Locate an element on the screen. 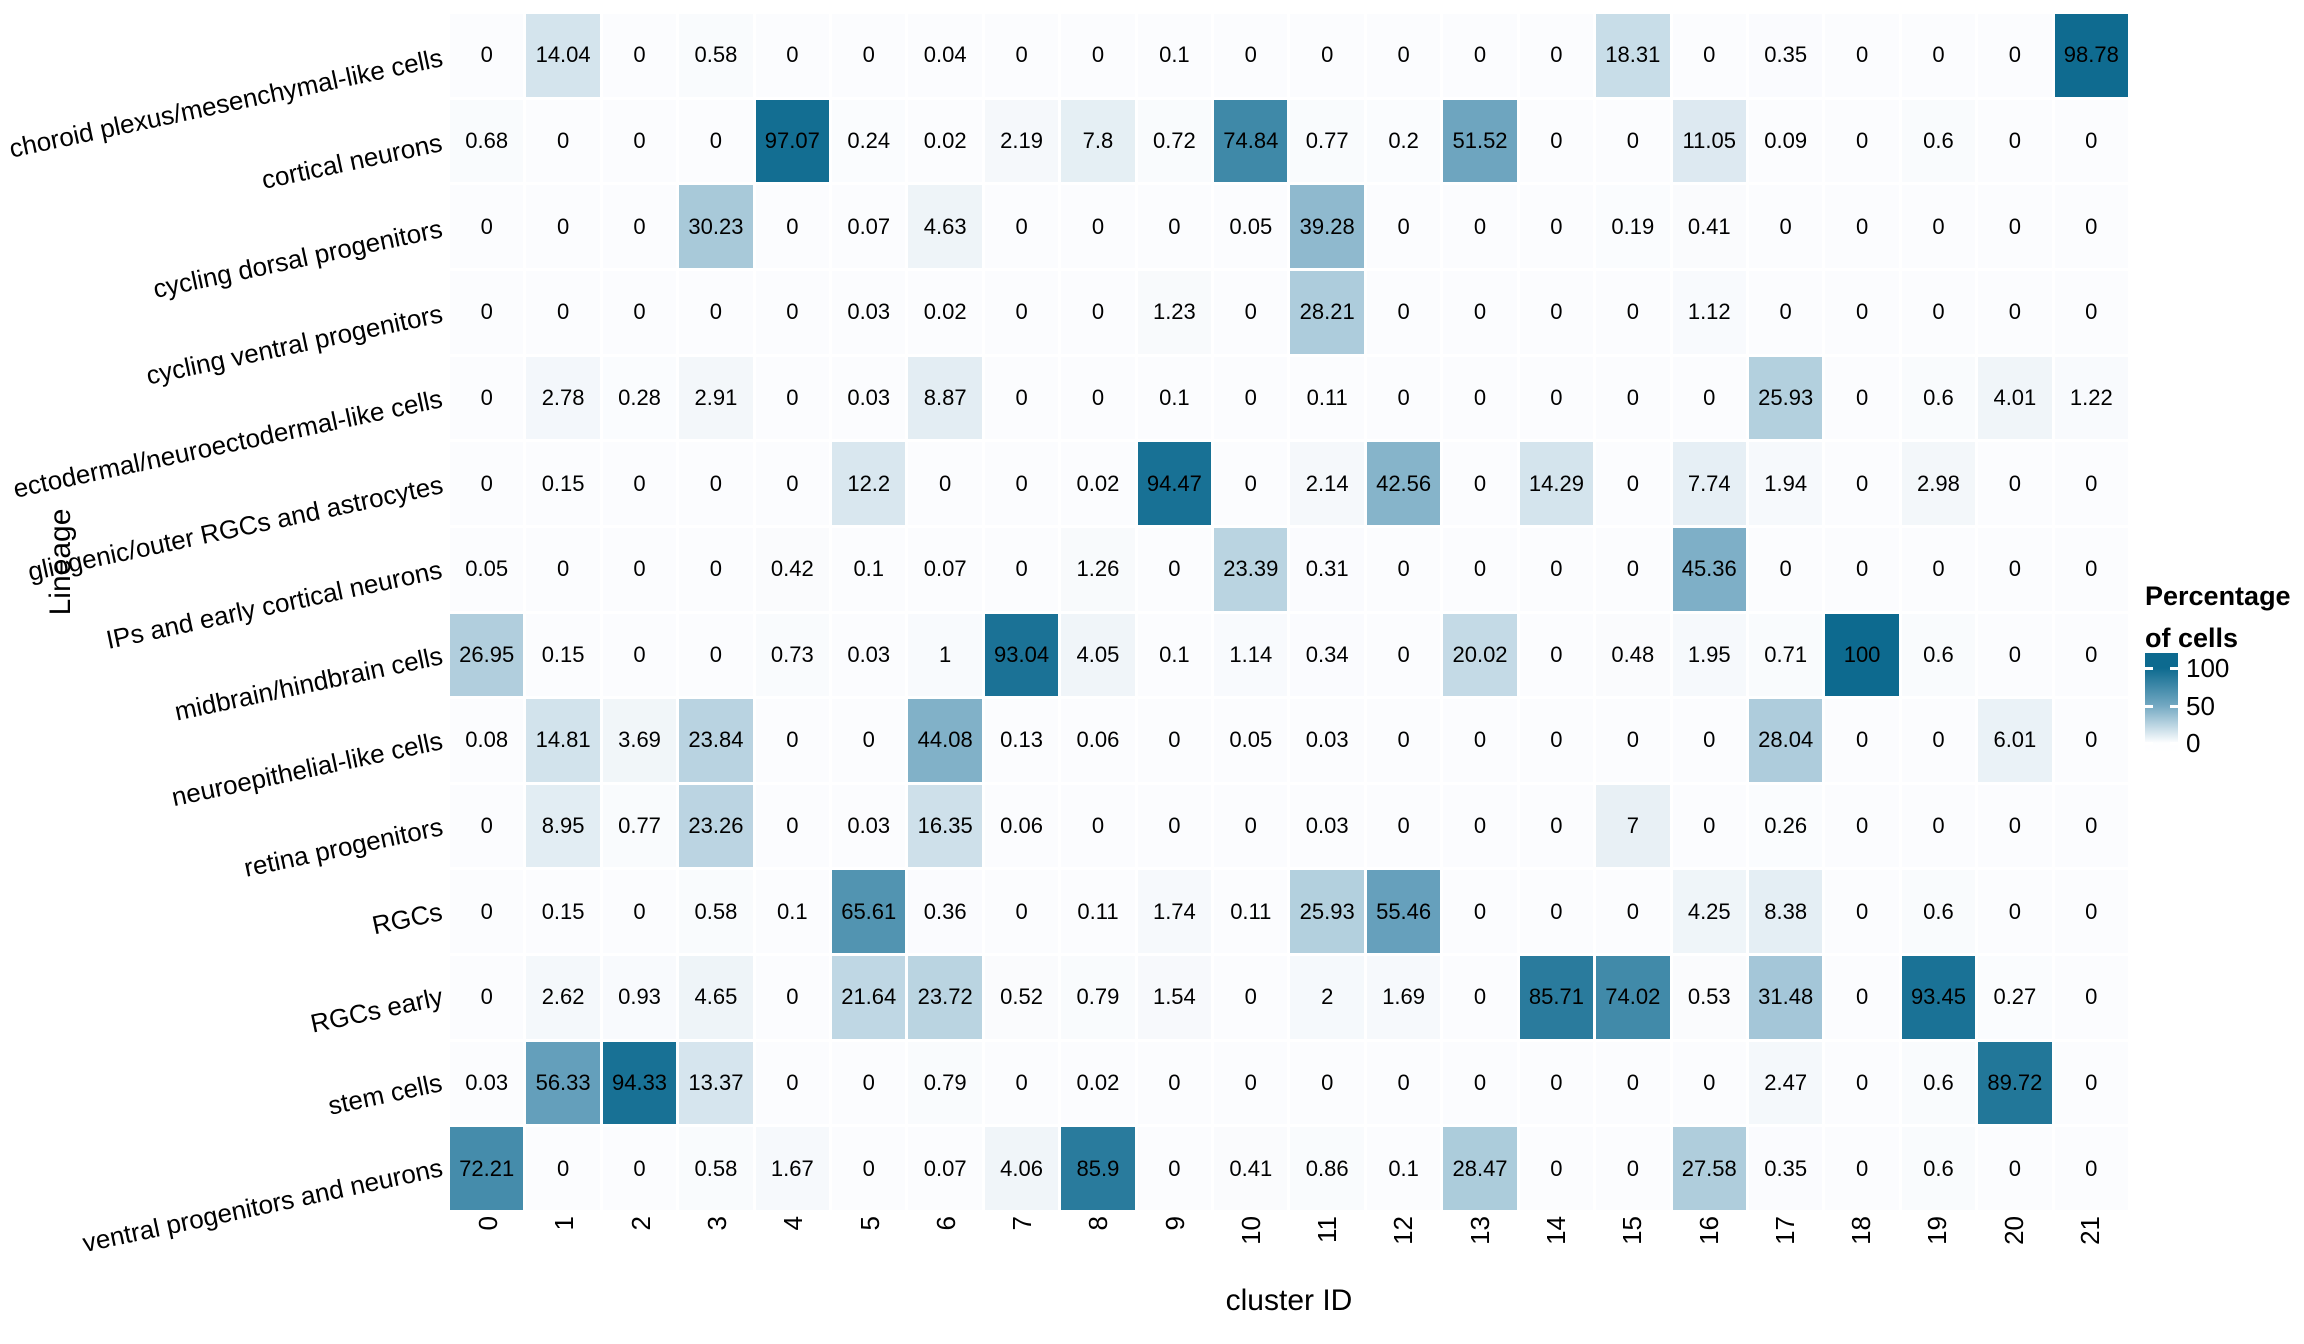 The image size is (2304, 1344). heatmap-cell: 7.8 is located at coordinates (1098, 141).